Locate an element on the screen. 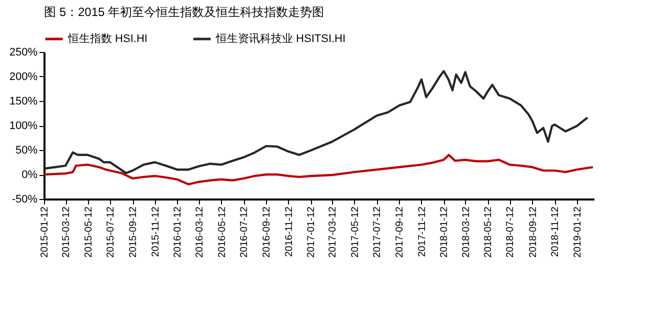 The image size is (657, 335). y-tick-label: 100% is located at coordinates (23, 126).